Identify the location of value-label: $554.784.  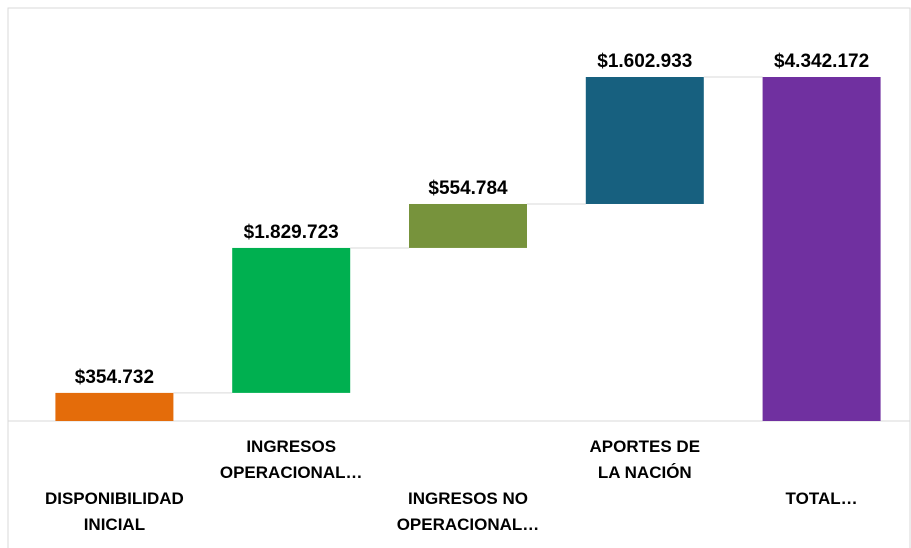
(468, 188).